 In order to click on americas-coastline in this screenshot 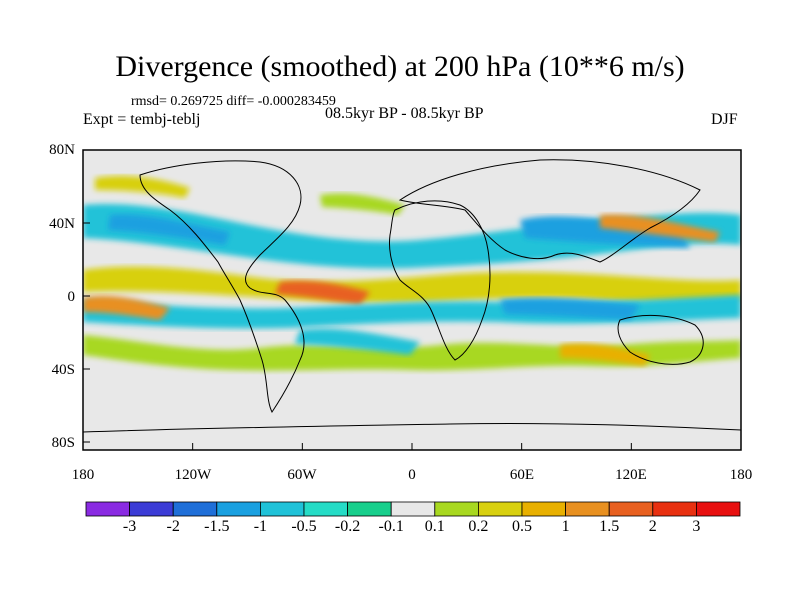, I will do `click(222, 286)`.